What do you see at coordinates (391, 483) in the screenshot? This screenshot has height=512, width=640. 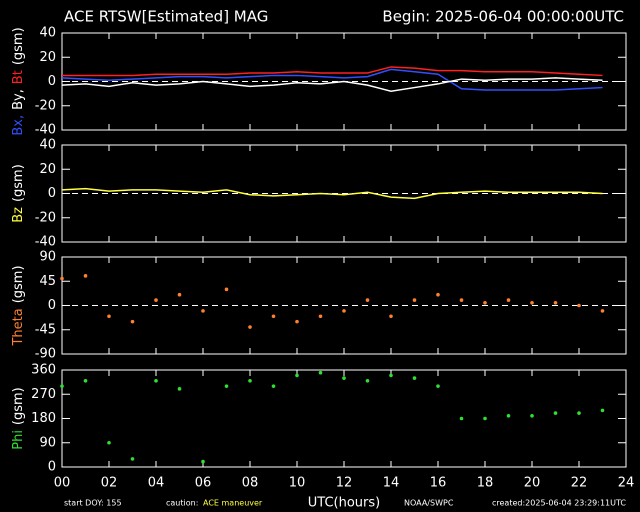 I see `x-tick-label: 14` at bounding box center [391, 483].